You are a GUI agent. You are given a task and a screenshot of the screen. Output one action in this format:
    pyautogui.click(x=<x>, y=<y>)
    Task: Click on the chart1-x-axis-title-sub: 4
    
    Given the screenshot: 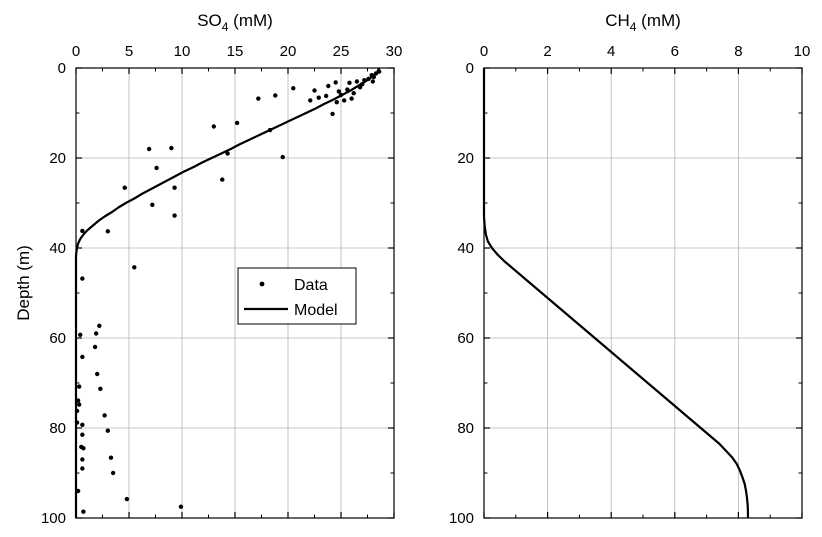 What is the action you would take?
    pyautogui.click(x=633, y=27)
    